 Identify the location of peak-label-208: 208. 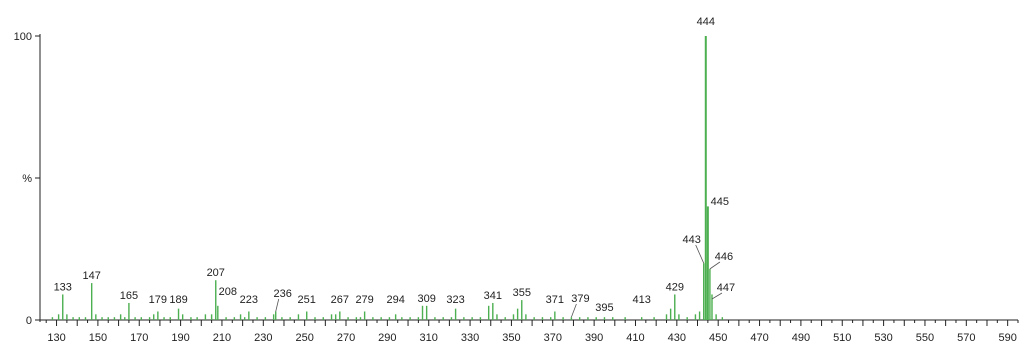
(228, 292).